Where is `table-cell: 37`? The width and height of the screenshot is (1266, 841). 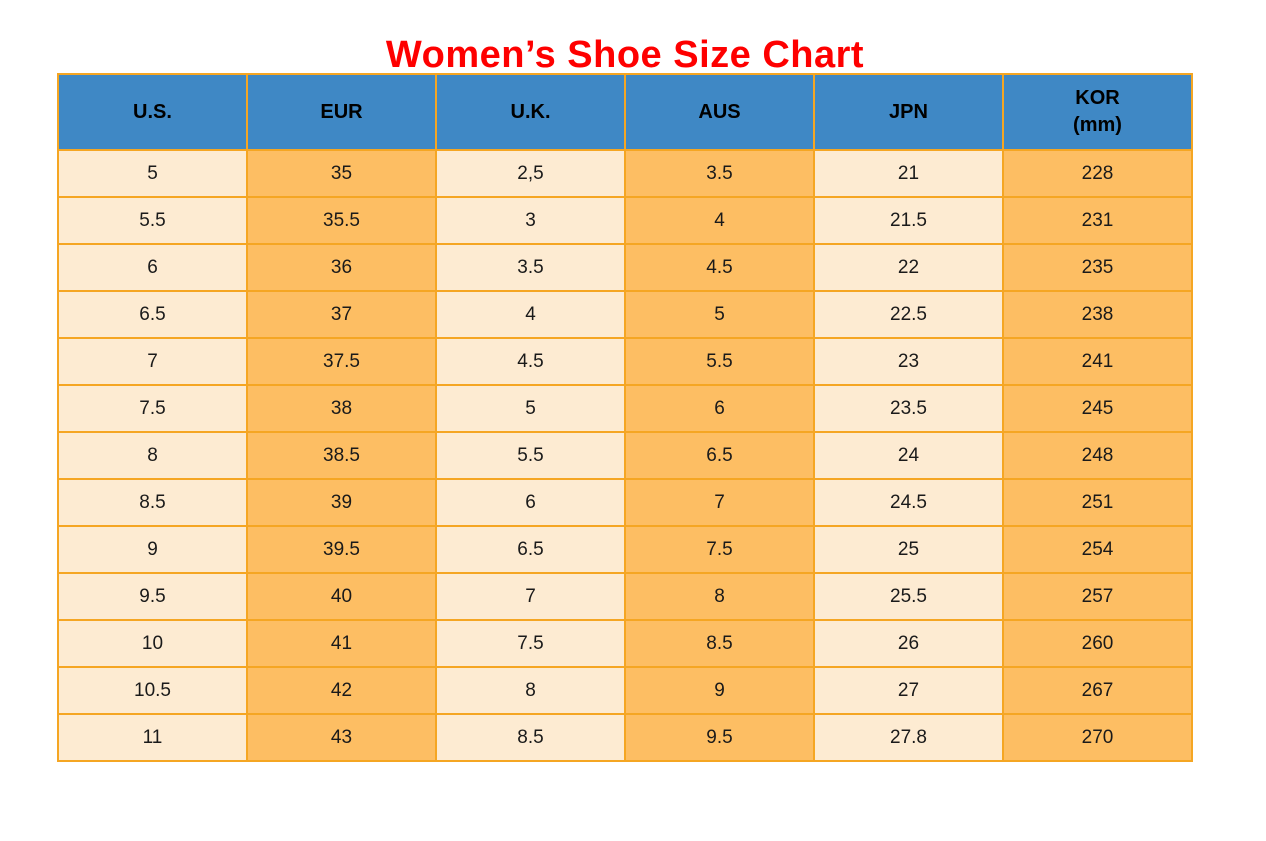
table-cell: 37 is located at coordinates (341, 314).